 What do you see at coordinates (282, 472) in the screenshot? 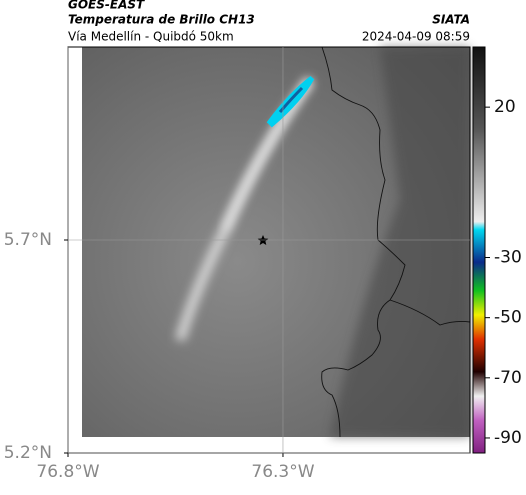
I see `x-tick-label: 76.3°W` at bounding box center [282, 472].